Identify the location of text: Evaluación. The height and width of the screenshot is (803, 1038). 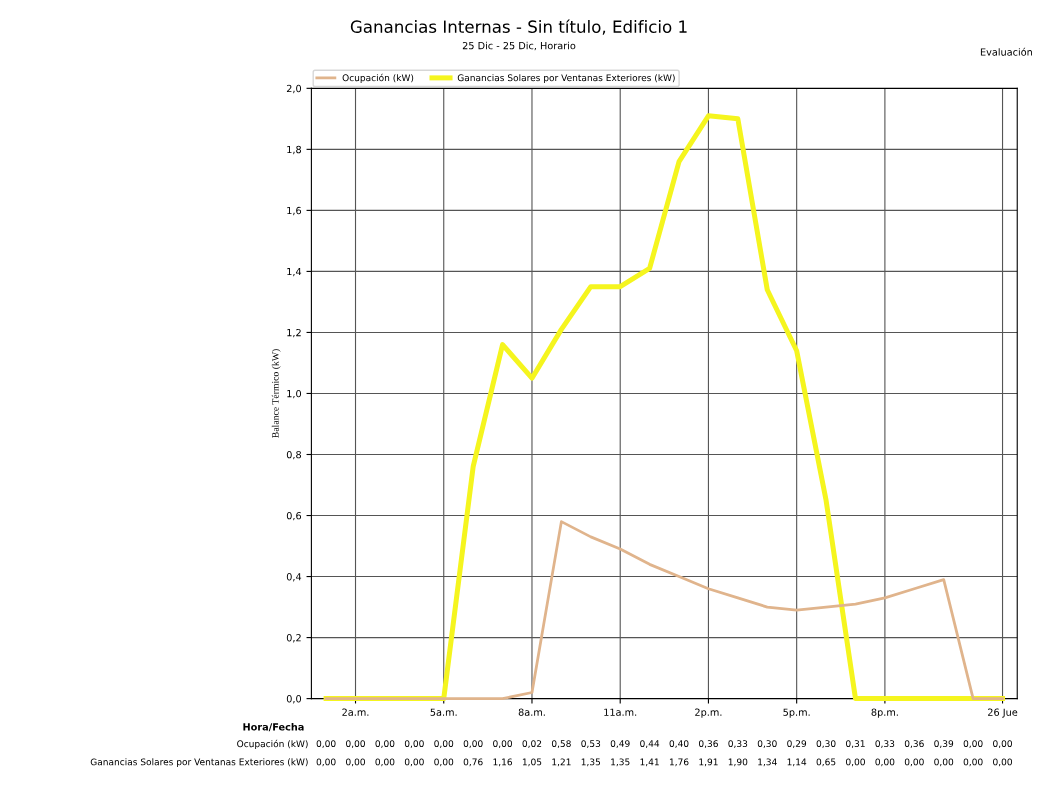
(1006, 51).